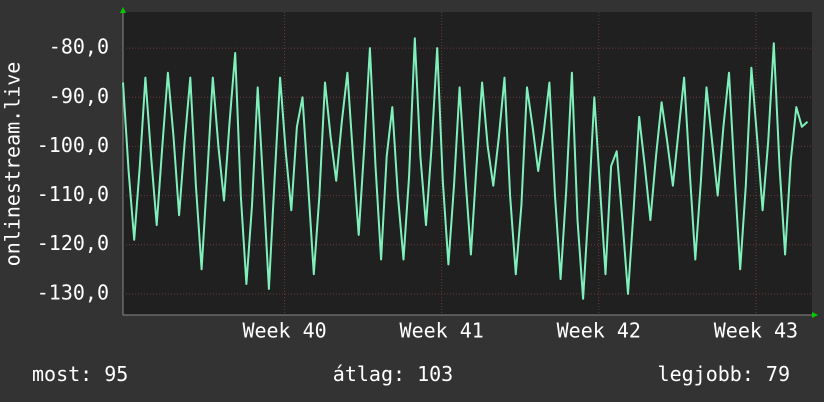 Image resolution: width=824 pixels, height=402 pixels. Describe the element at coordinates (73, 292) in the screenshot. I see `y-tick-label: -130,0` at that location.